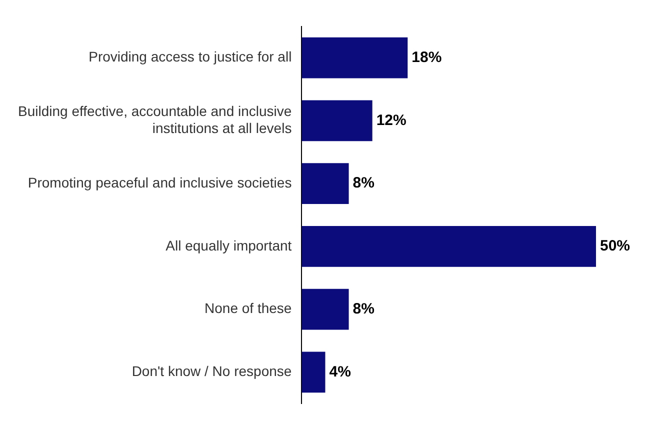 The image size is (650, 430). What do you see at coordinates (427, 57) in the screenshot?
I see `data-label: 18%` at bounding box center [427, 57].